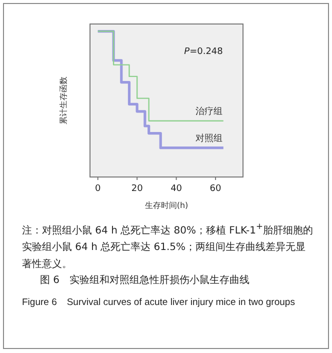 The image size is (332, 353). Describe the element at coordinates (166, 205) in the screenshot. I see `x-axis-title: 生存时间(h)` at that location.